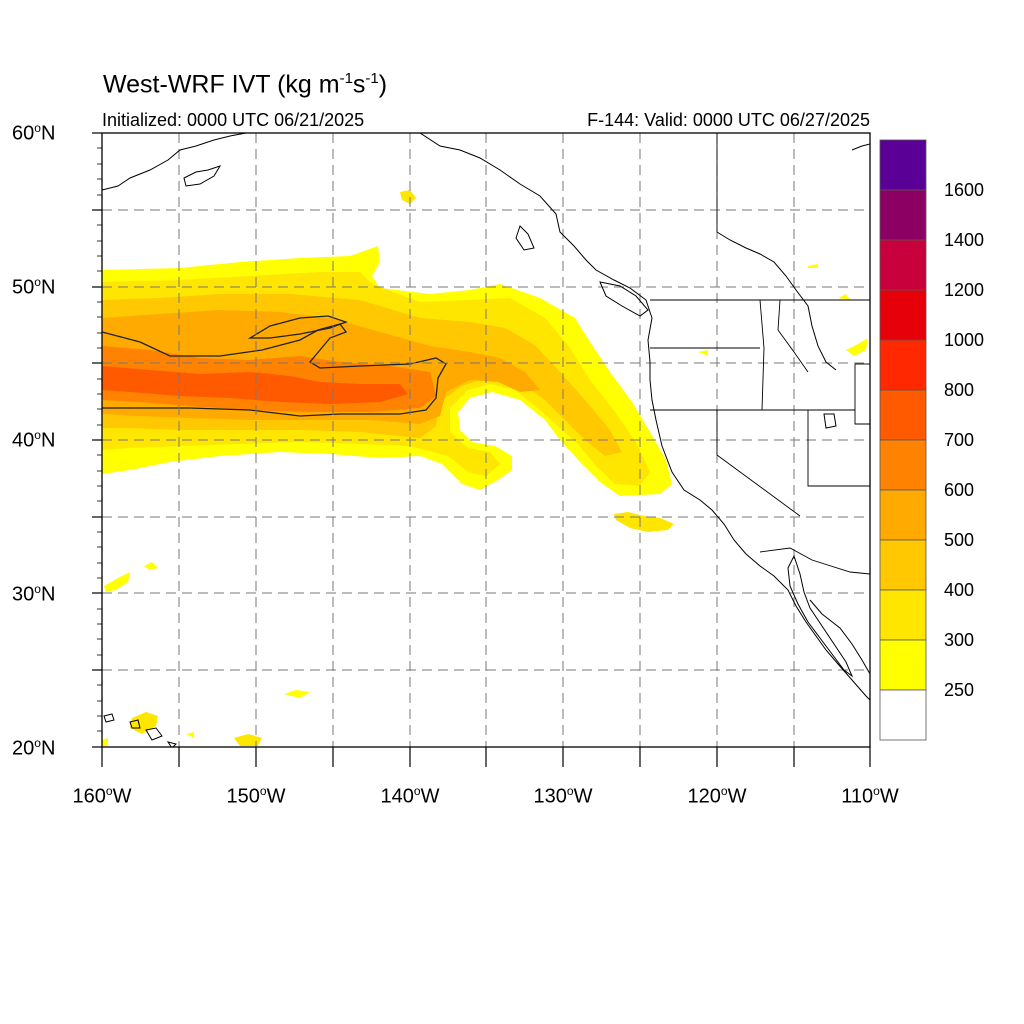  I want to click on lat-label-20n: 20oN, so click(34, 748).